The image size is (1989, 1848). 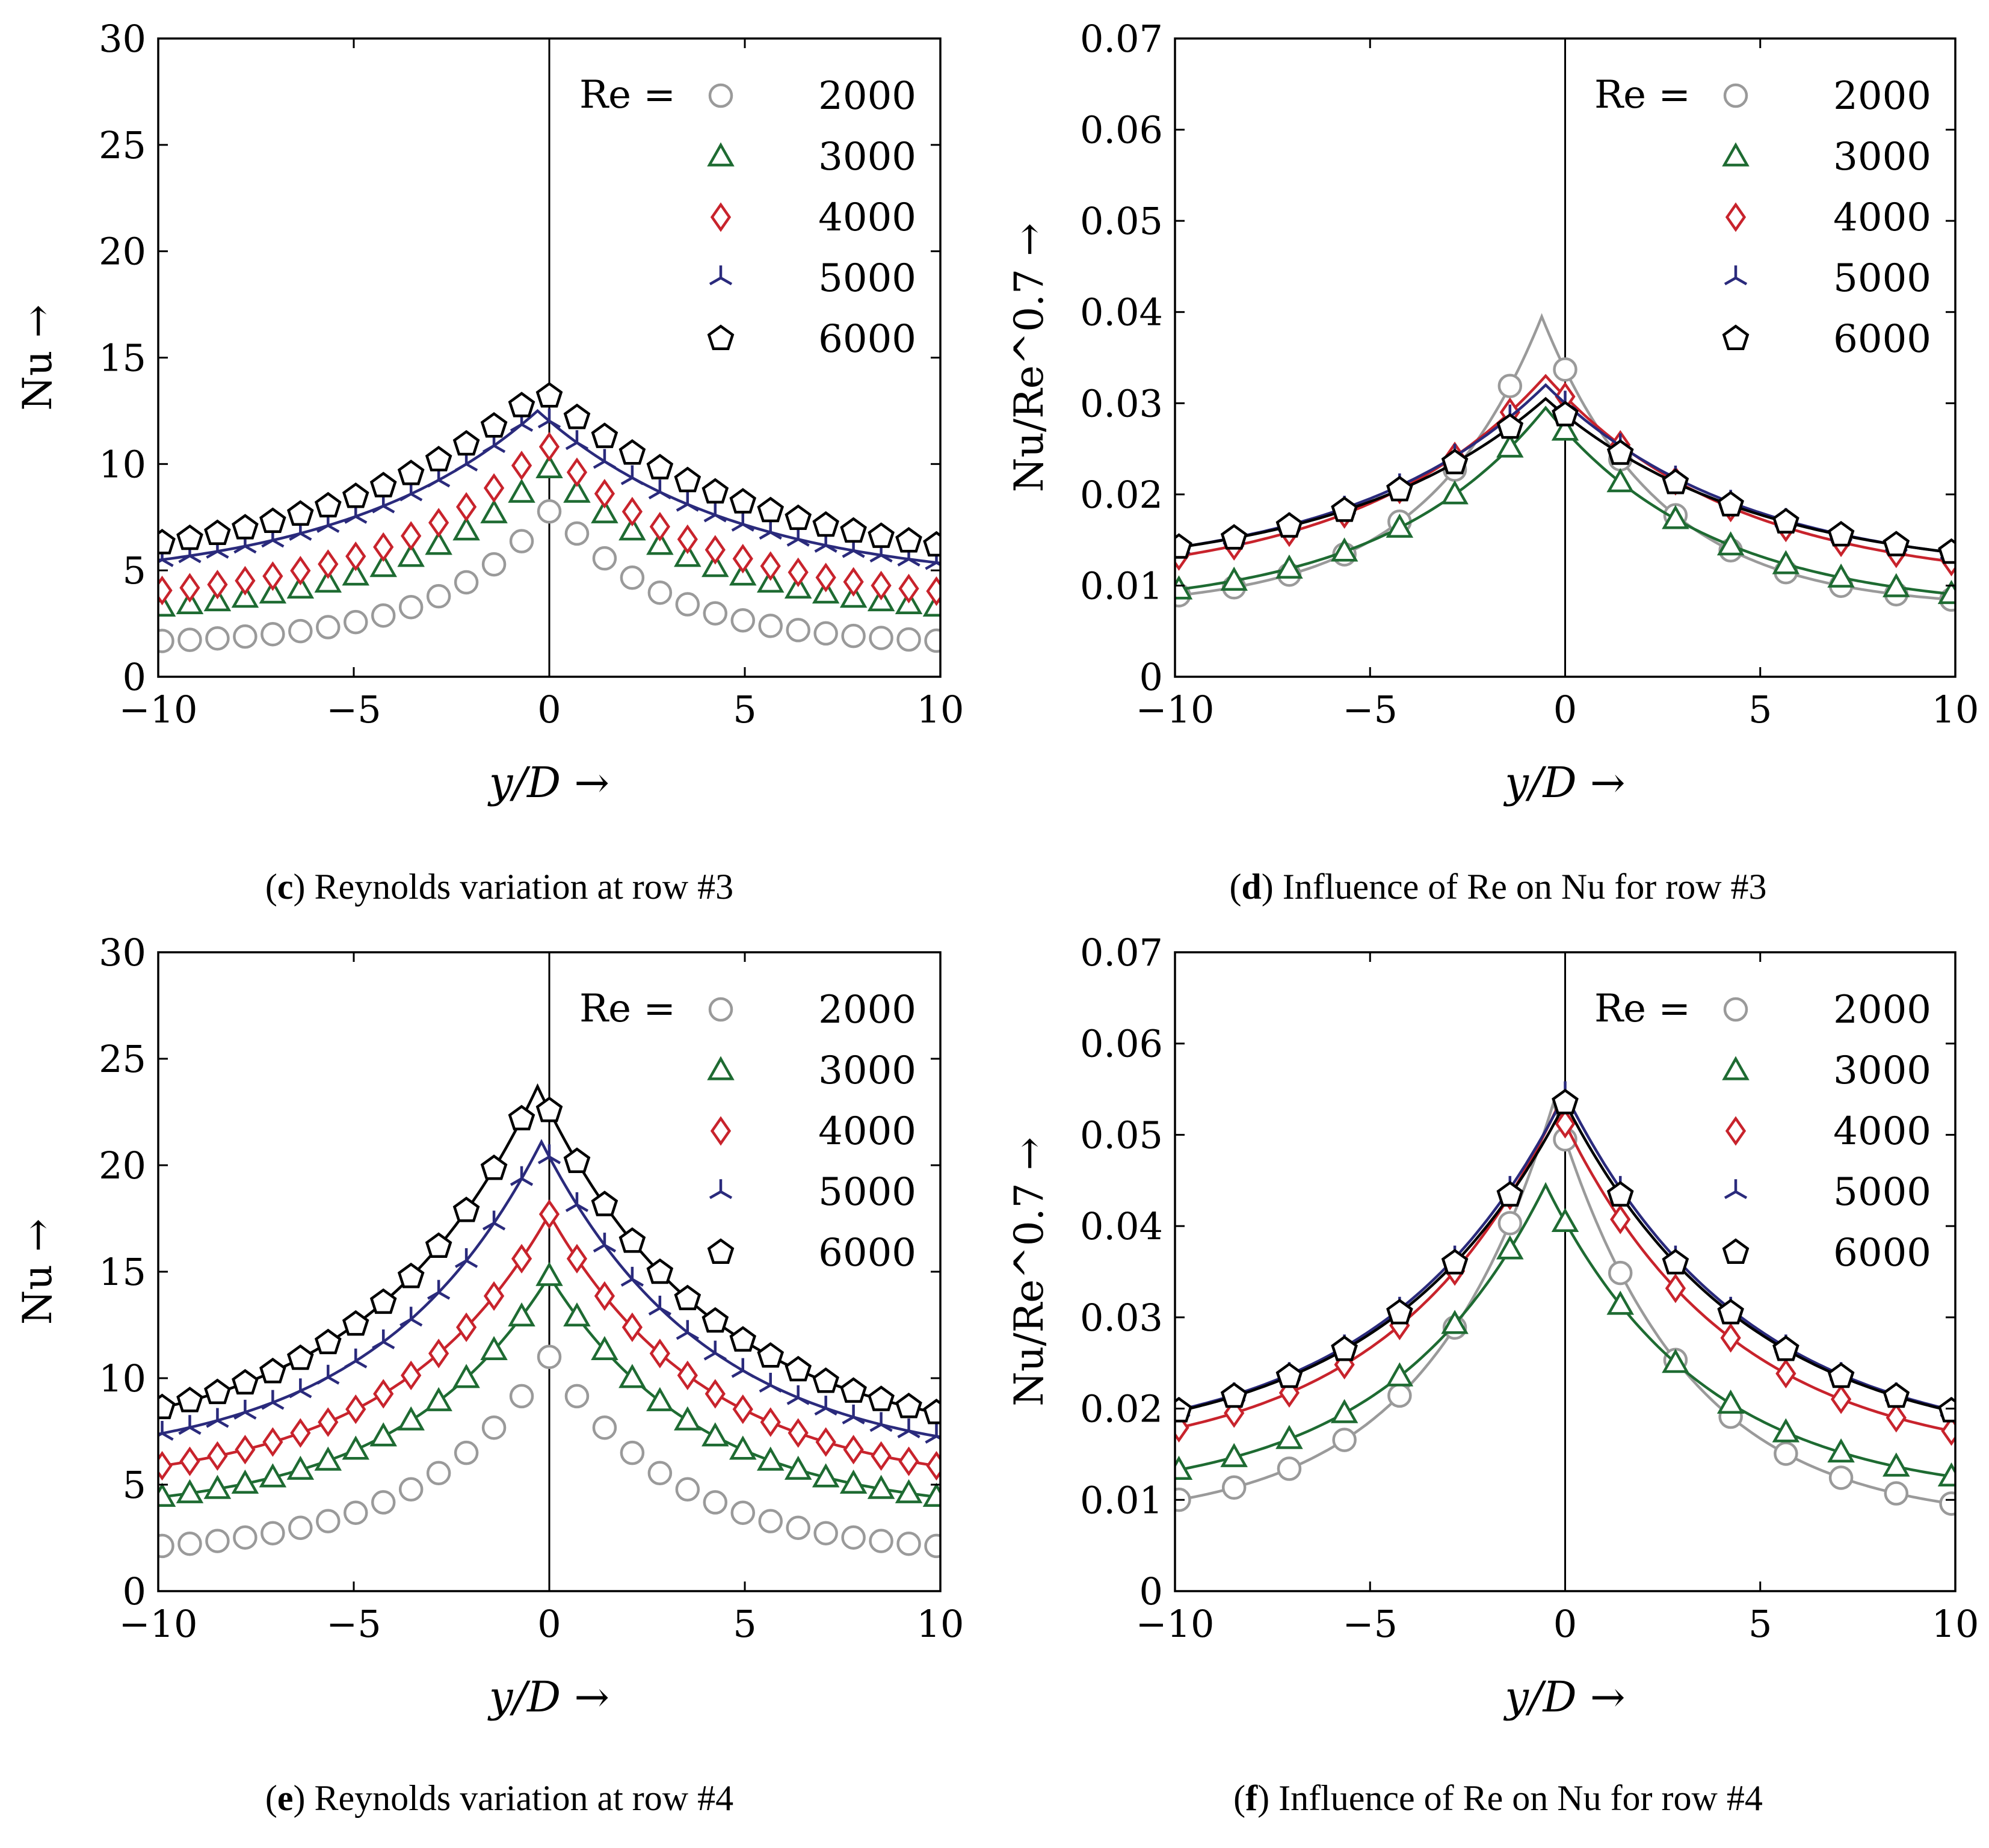 I want to click on x-tick-label: 0, so click(x=1565, y=1624).